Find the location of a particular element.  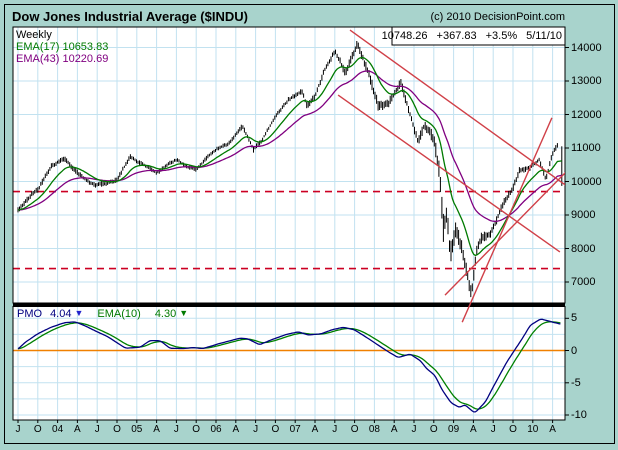

pmo-label: PMO is located at coordinates (30, 314).